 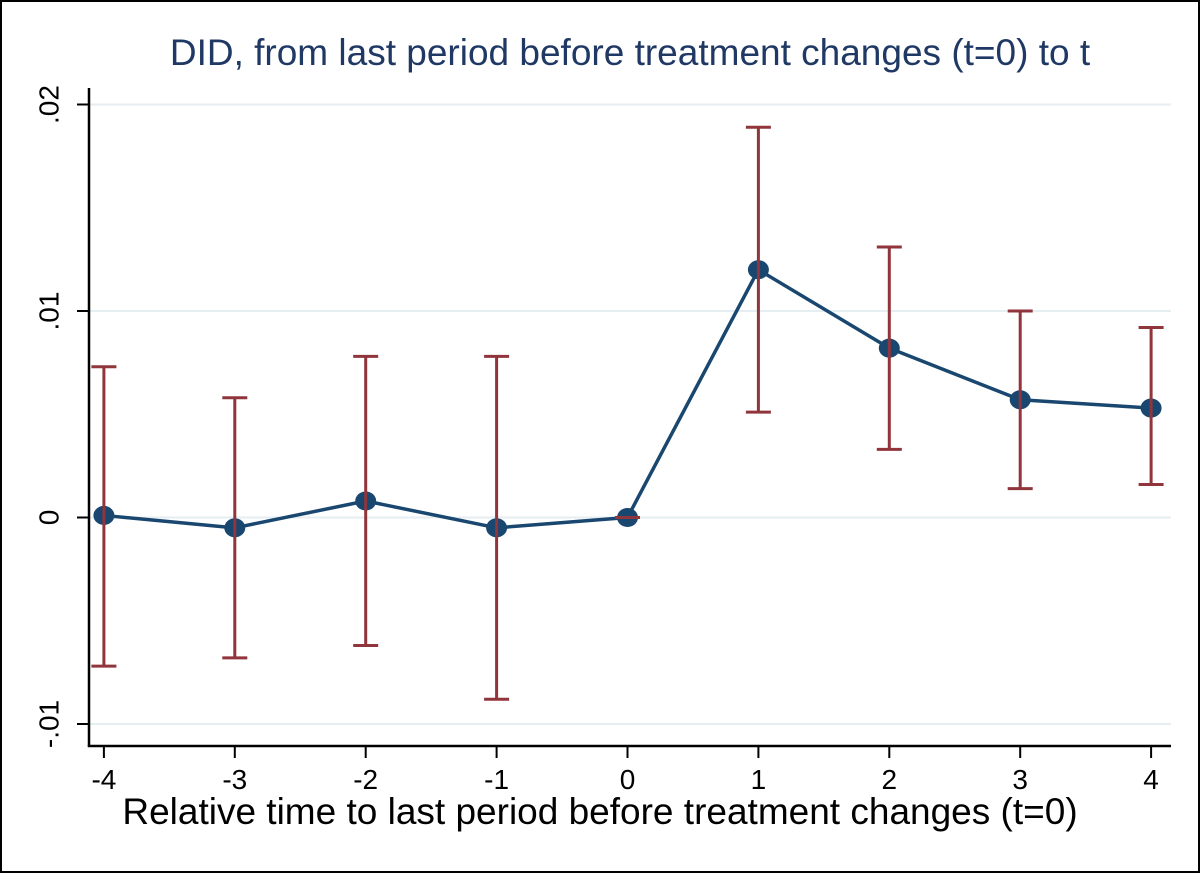 I want to click on x-tick-label: -1, so click(x=496, y=779).